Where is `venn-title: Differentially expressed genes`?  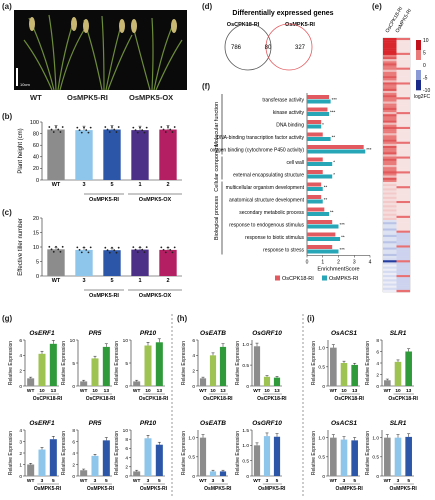 venn-title: Differentially expressed genes is located at coordinates (282, 13).